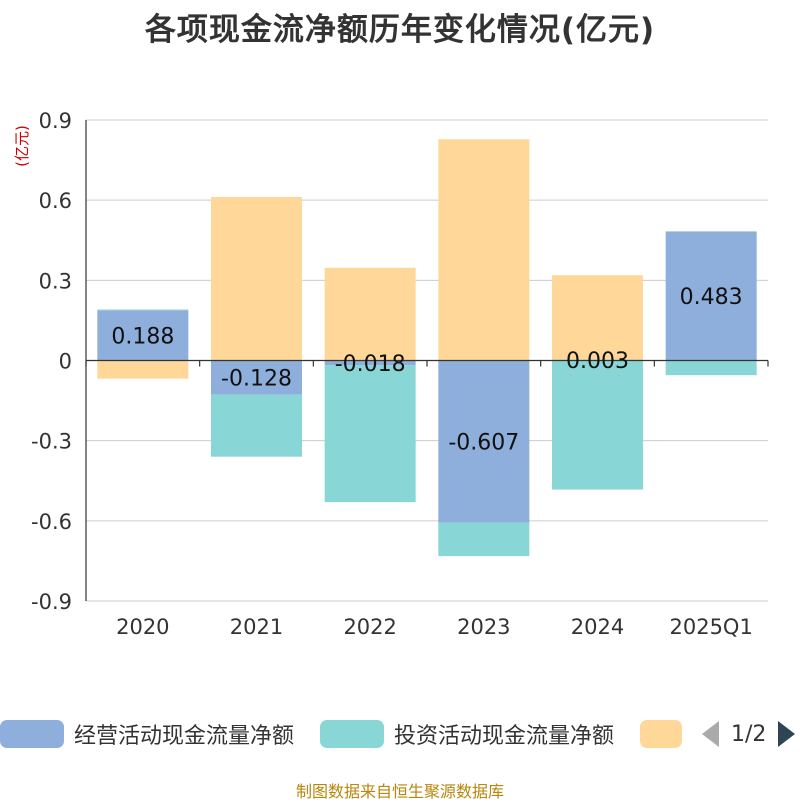  I want to click on legend: 经营活动现金流量净额 投资活动现金流量净额 1/2, so click(400, 734).